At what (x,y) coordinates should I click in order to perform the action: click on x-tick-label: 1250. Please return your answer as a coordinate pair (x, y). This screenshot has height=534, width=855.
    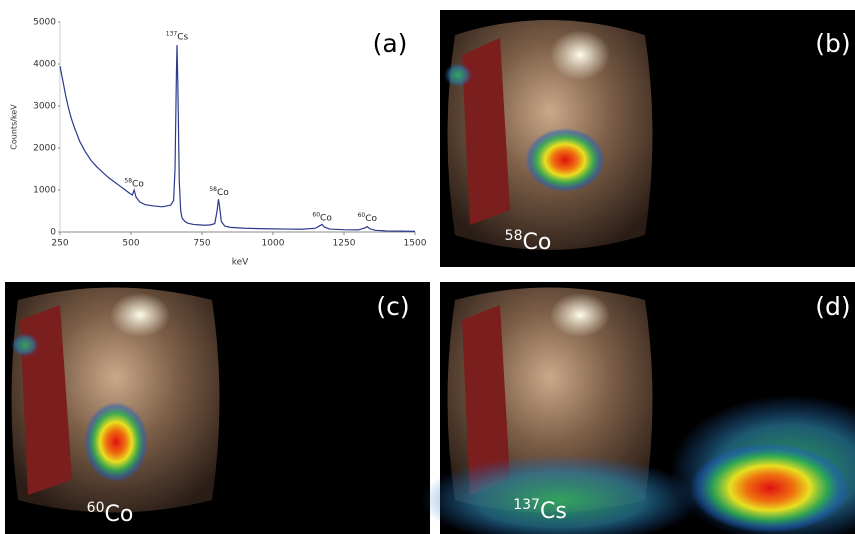
    Looking at the image, I should click on (344, 244).